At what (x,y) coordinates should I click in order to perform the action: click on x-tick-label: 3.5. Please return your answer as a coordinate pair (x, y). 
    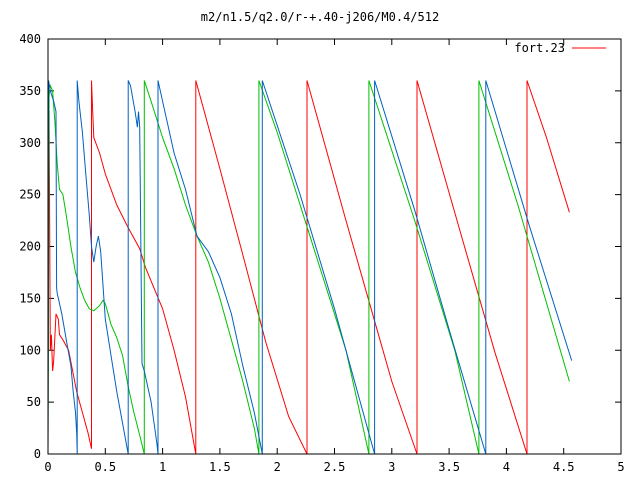
    Looking at the image, I should click on (449, 467).